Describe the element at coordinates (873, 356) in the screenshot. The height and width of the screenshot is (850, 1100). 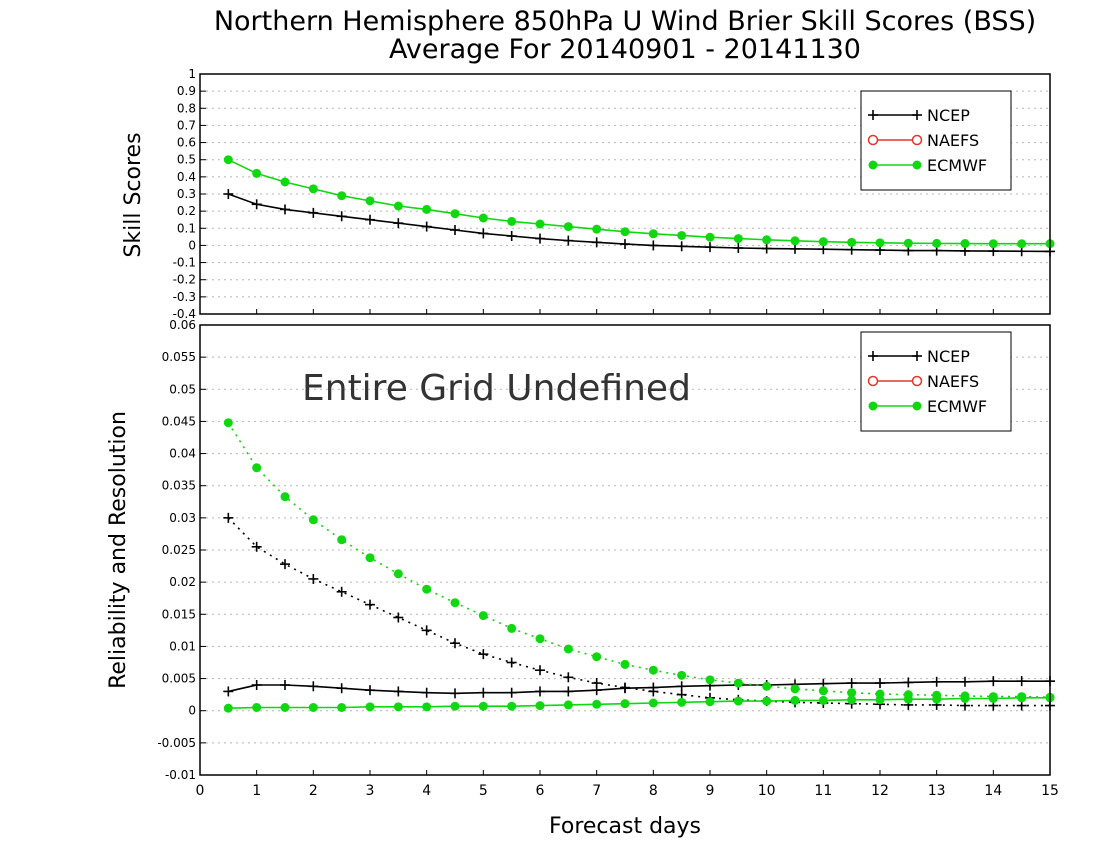
I see `reliability-legend-marker-start-ncep` at that location.